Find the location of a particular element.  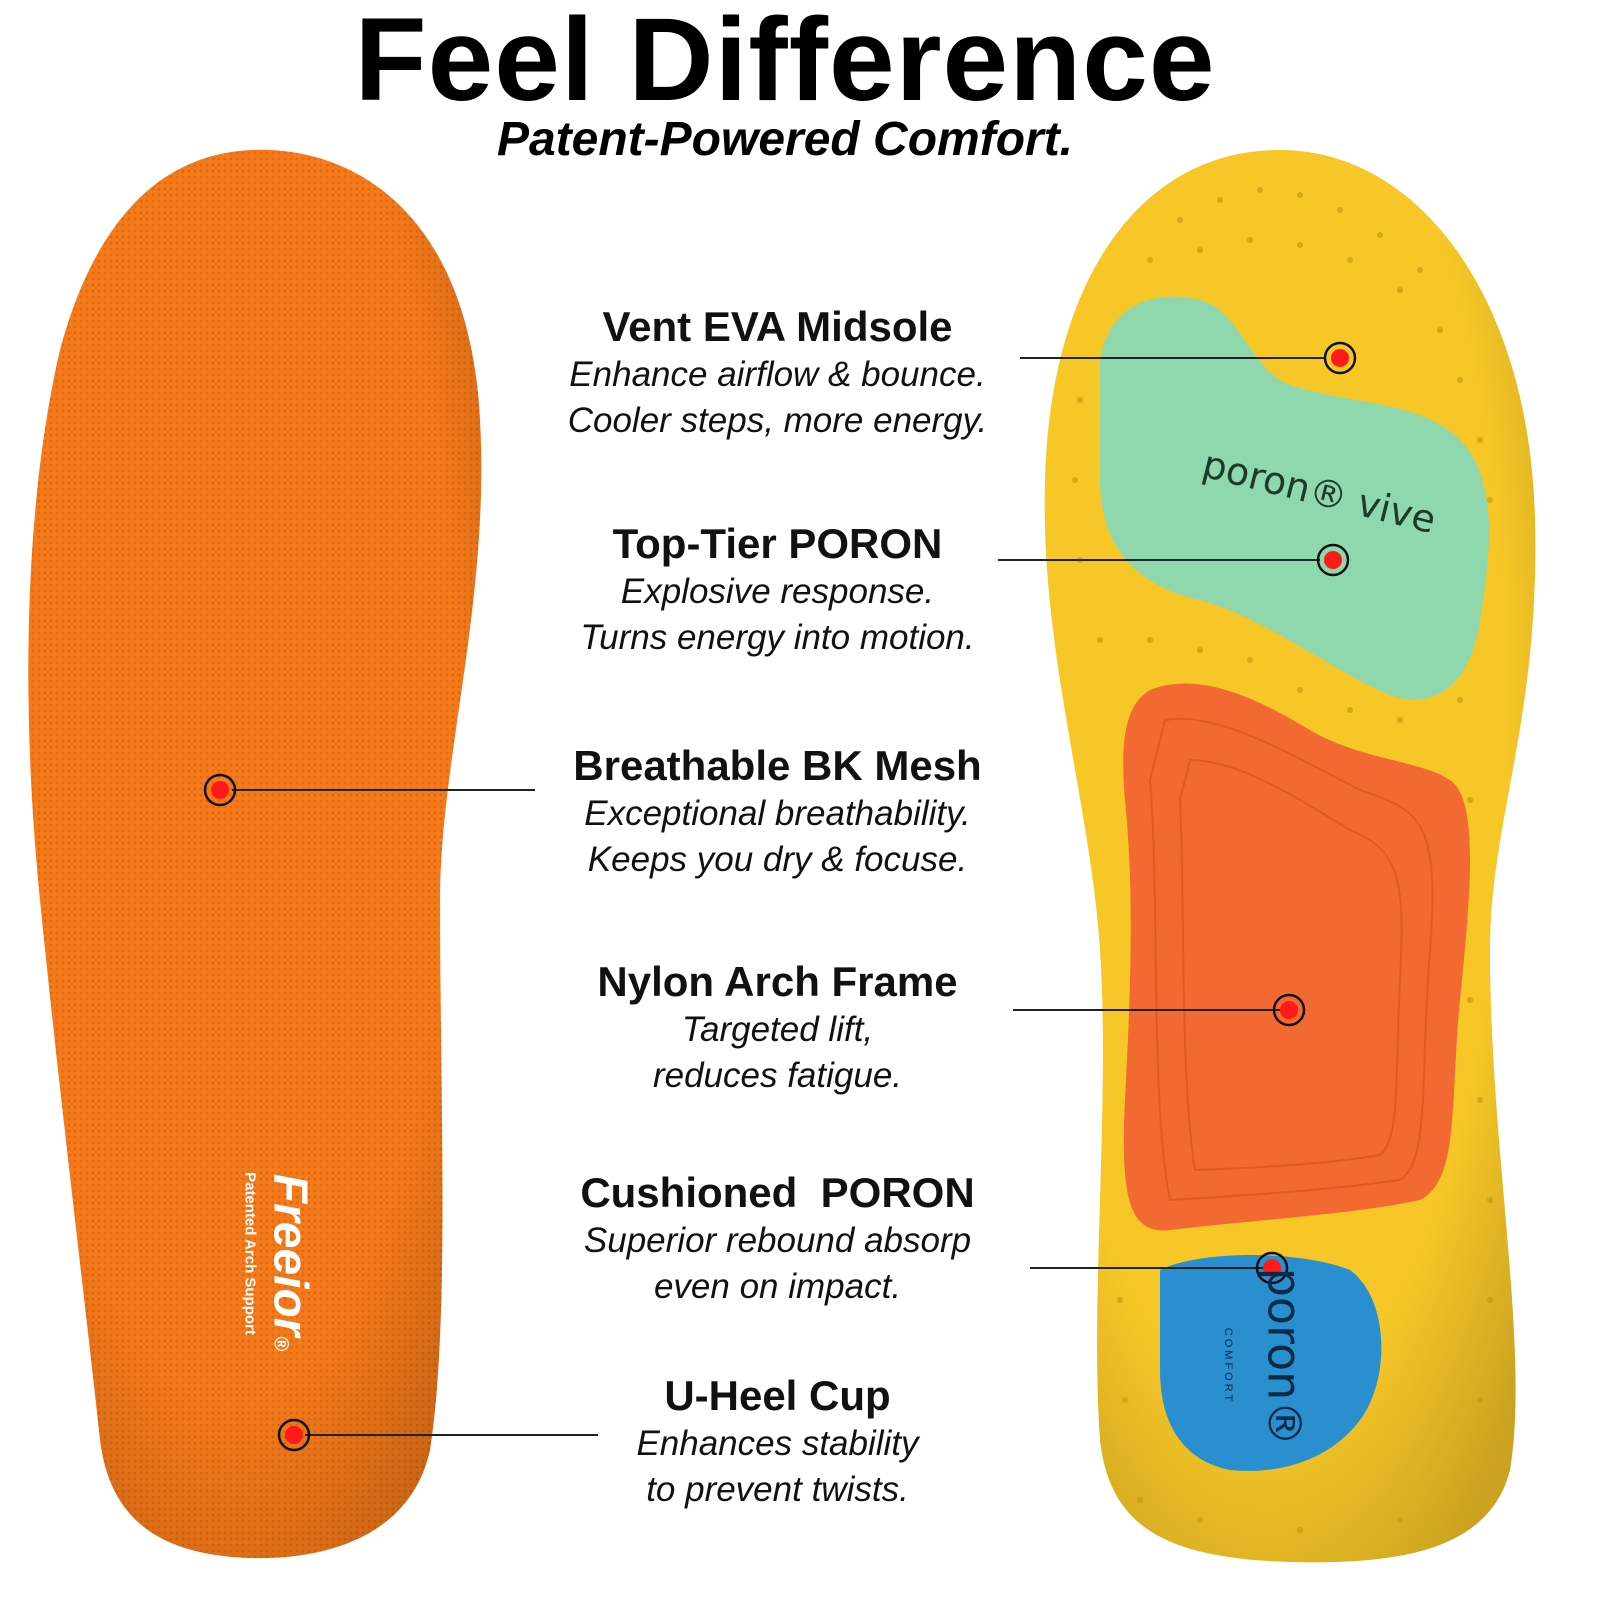

feature-title: Vent EVA Midsole is located at coordinates (777, 326).